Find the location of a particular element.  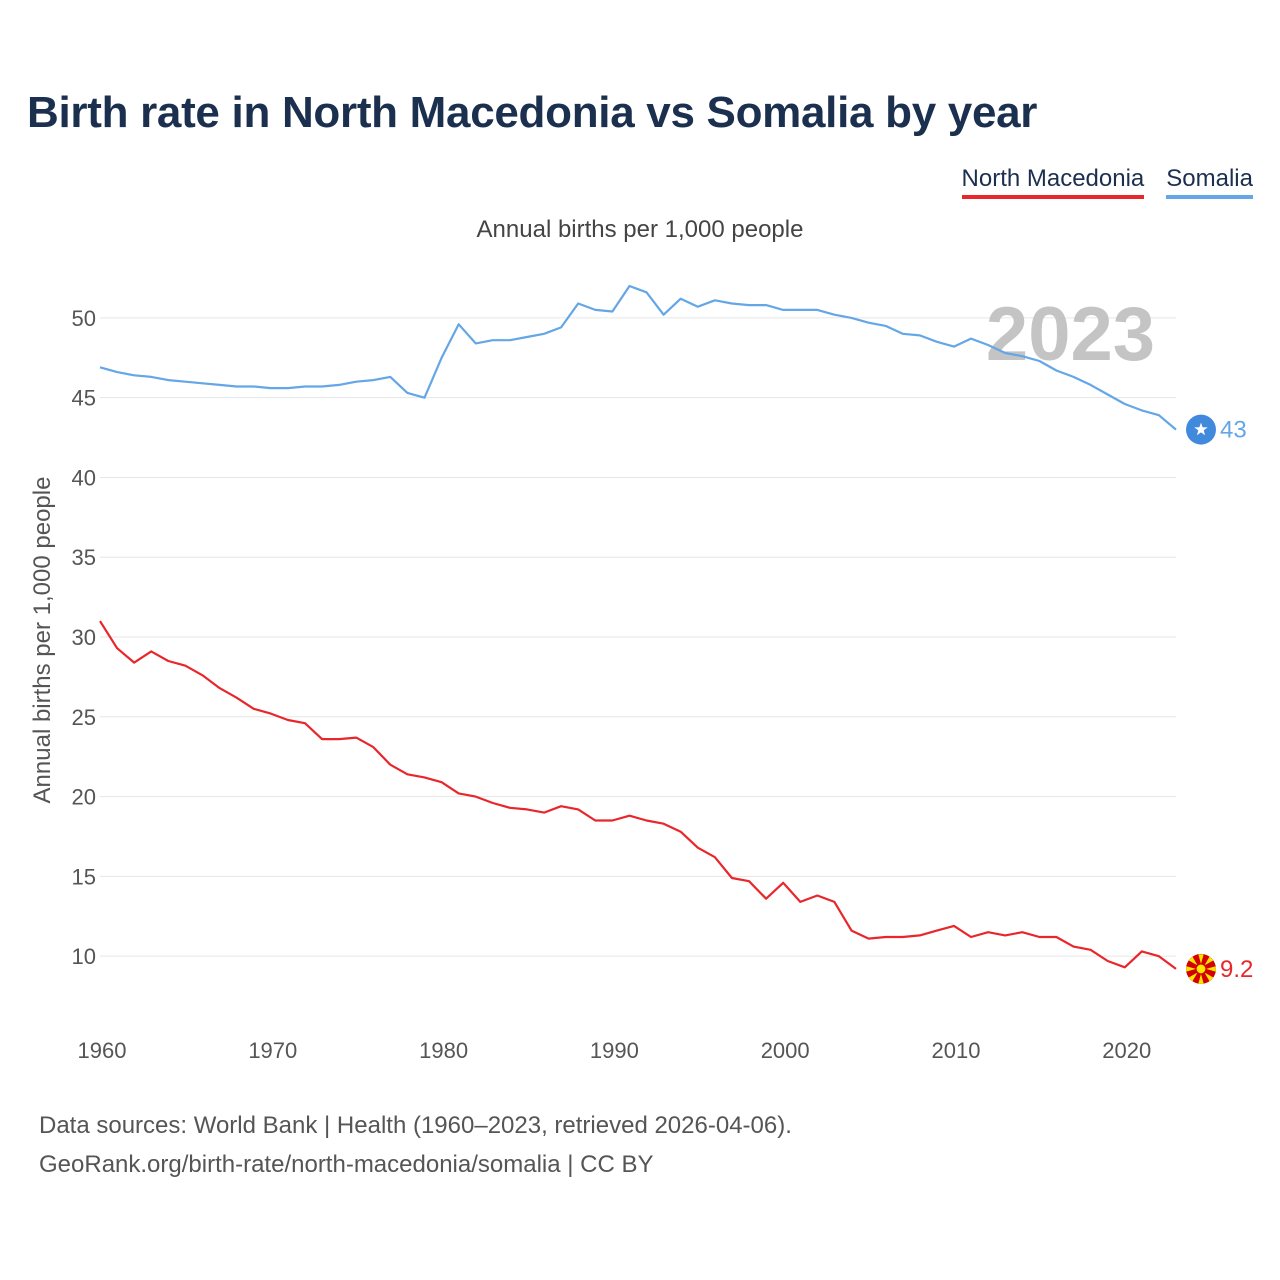

y-tick-label: 25 is located at coordinates (84, 717).